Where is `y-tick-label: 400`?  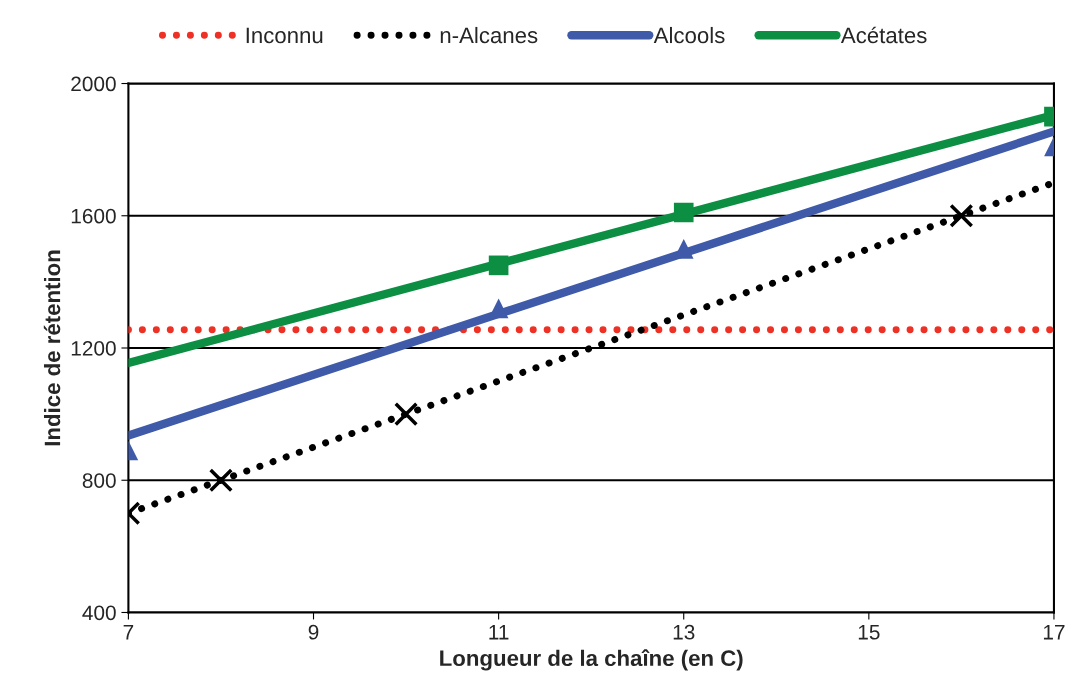 y-tick-label: 400 is located at coordinates (99, 613).